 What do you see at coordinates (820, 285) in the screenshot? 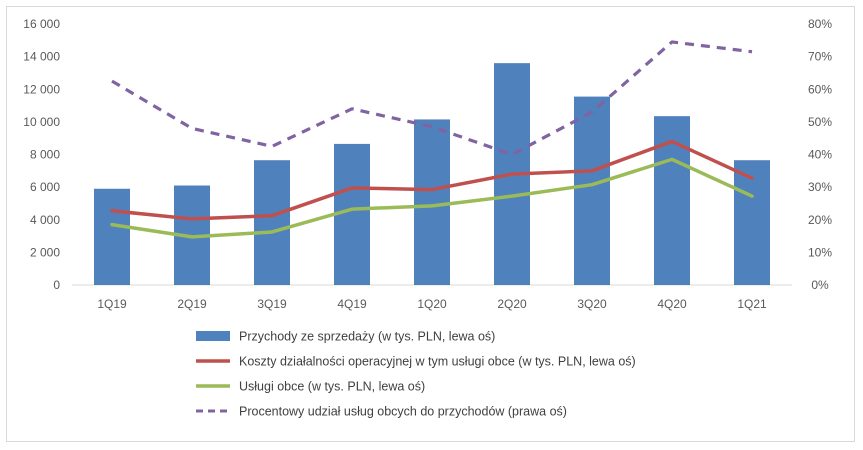
I see `right-axis-tick-label: 0%` at bounding box center [820, 285].